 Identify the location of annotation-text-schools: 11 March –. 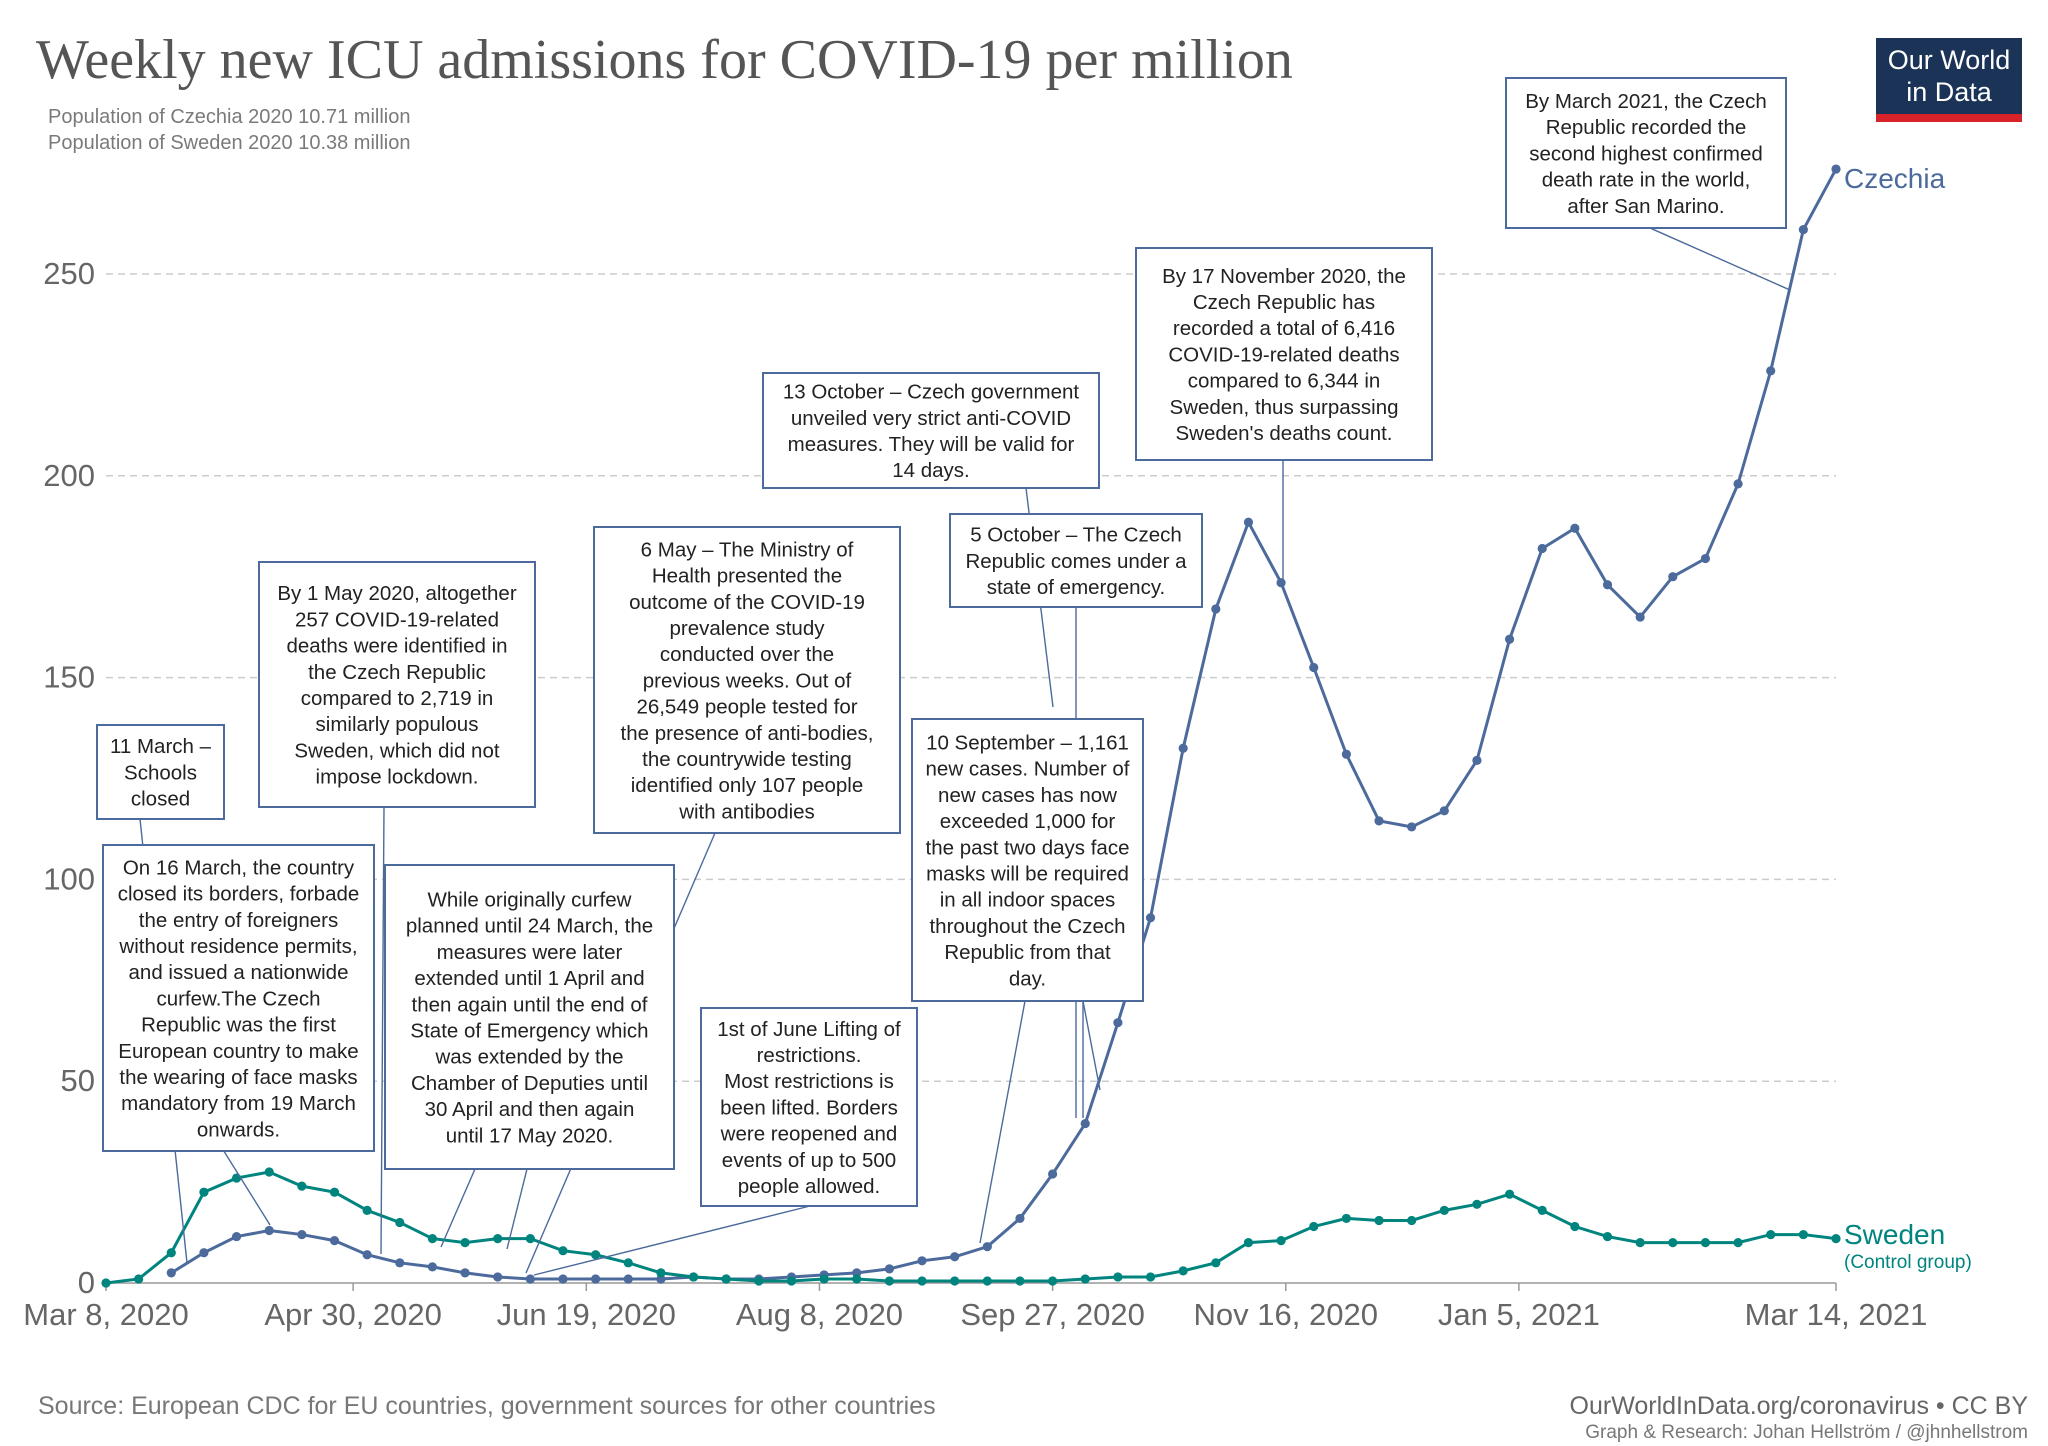
(161, 746).